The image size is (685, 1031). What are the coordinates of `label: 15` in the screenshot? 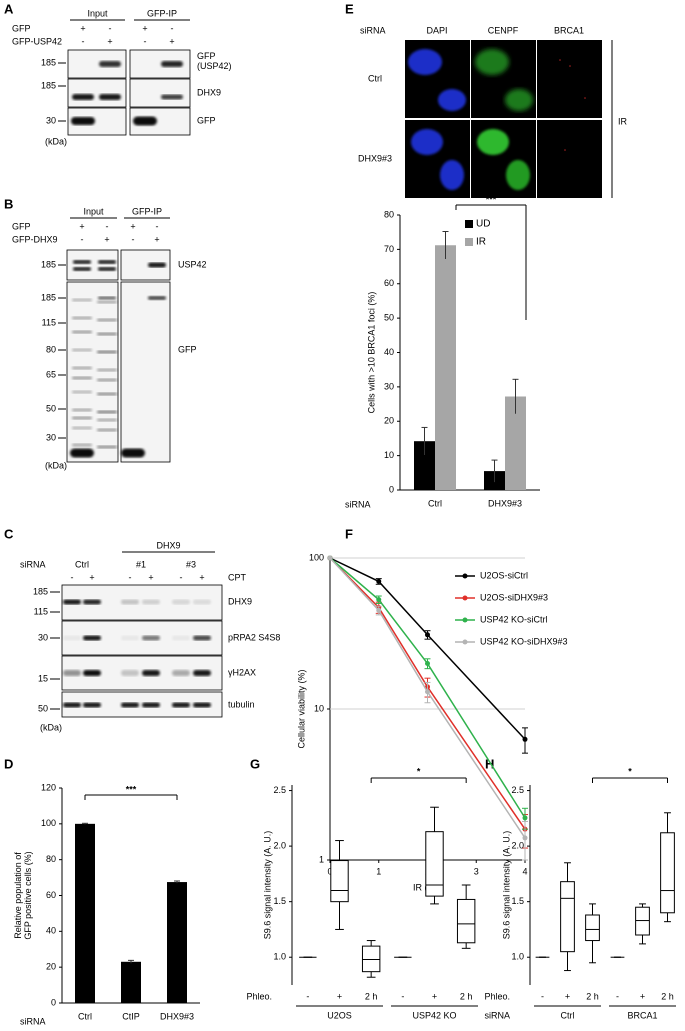 It's located at (43, 678).